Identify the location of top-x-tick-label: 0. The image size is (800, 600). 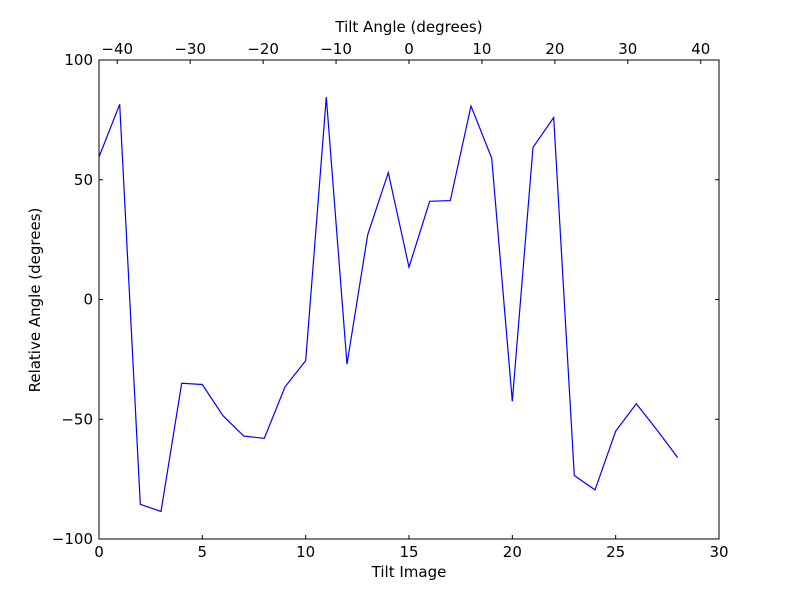
(409, 49).